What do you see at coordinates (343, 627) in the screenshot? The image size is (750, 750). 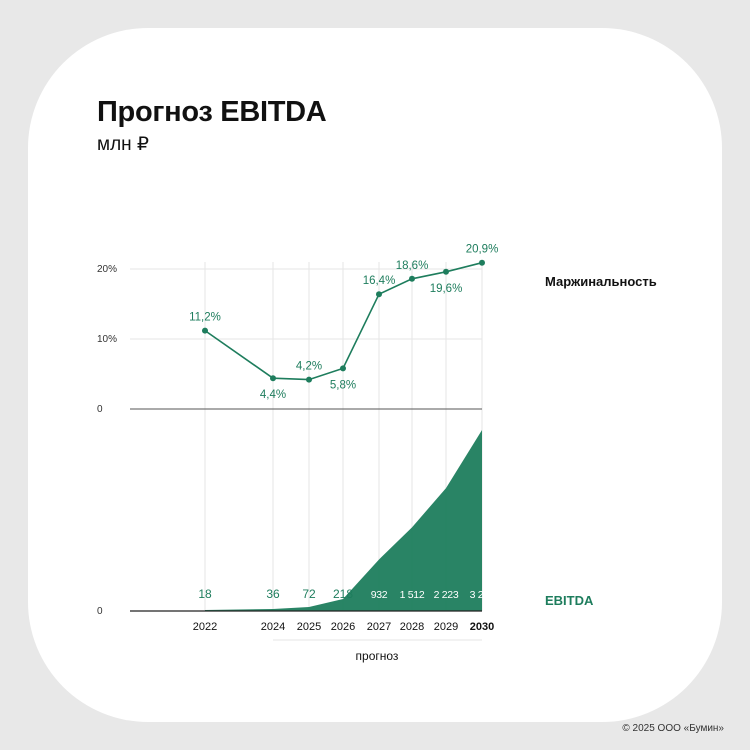 I see `x-tick-label: 2026` at bounding box center [343, 627].